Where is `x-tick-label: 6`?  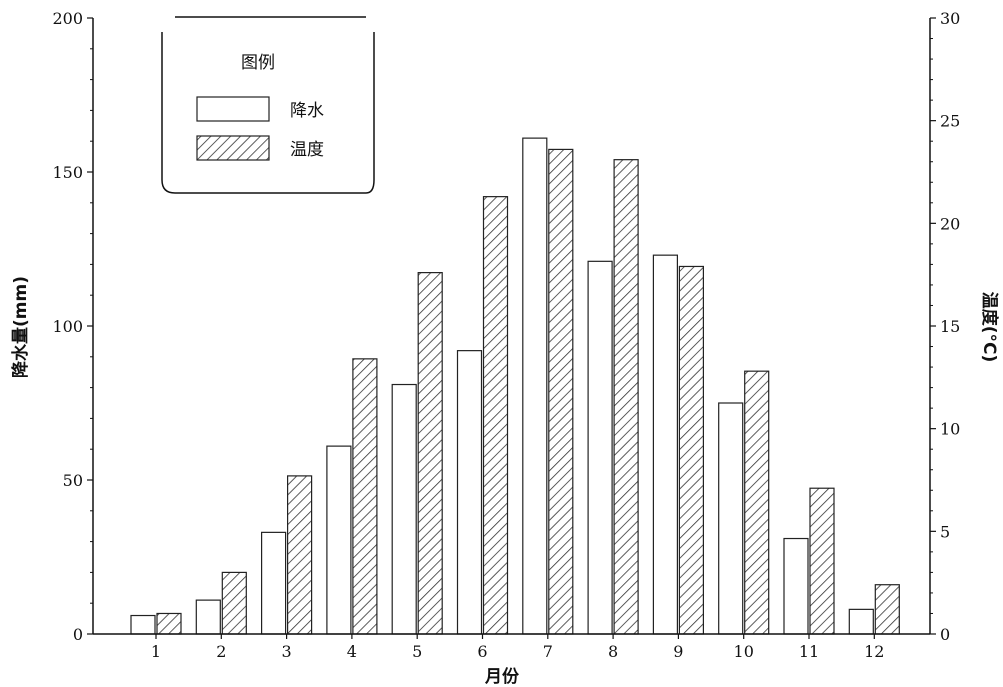 x-tick-label: 6 is located at coordinates (482, 651).